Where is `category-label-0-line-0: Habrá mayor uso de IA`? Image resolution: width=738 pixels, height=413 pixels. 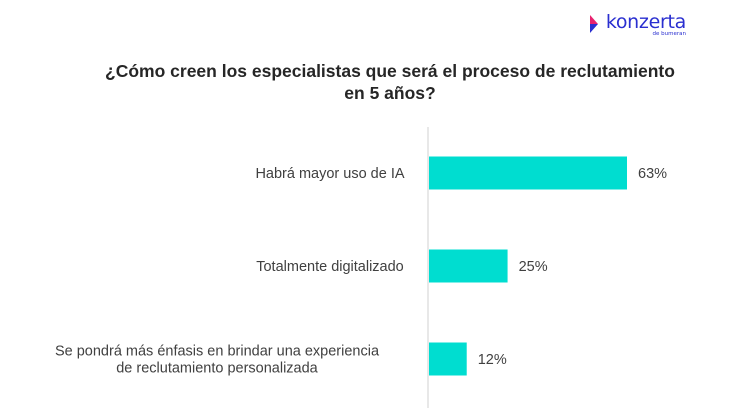 category-label-0-line-0: Habrá mayor uso de IA is located at coordinates (329, 174).